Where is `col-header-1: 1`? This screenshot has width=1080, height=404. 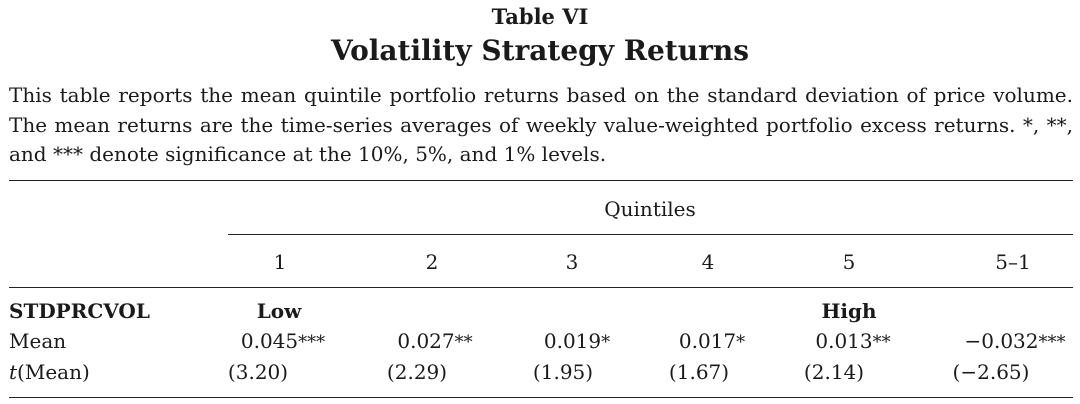
col-header-1: 1 is located at coordinates (280, 262).